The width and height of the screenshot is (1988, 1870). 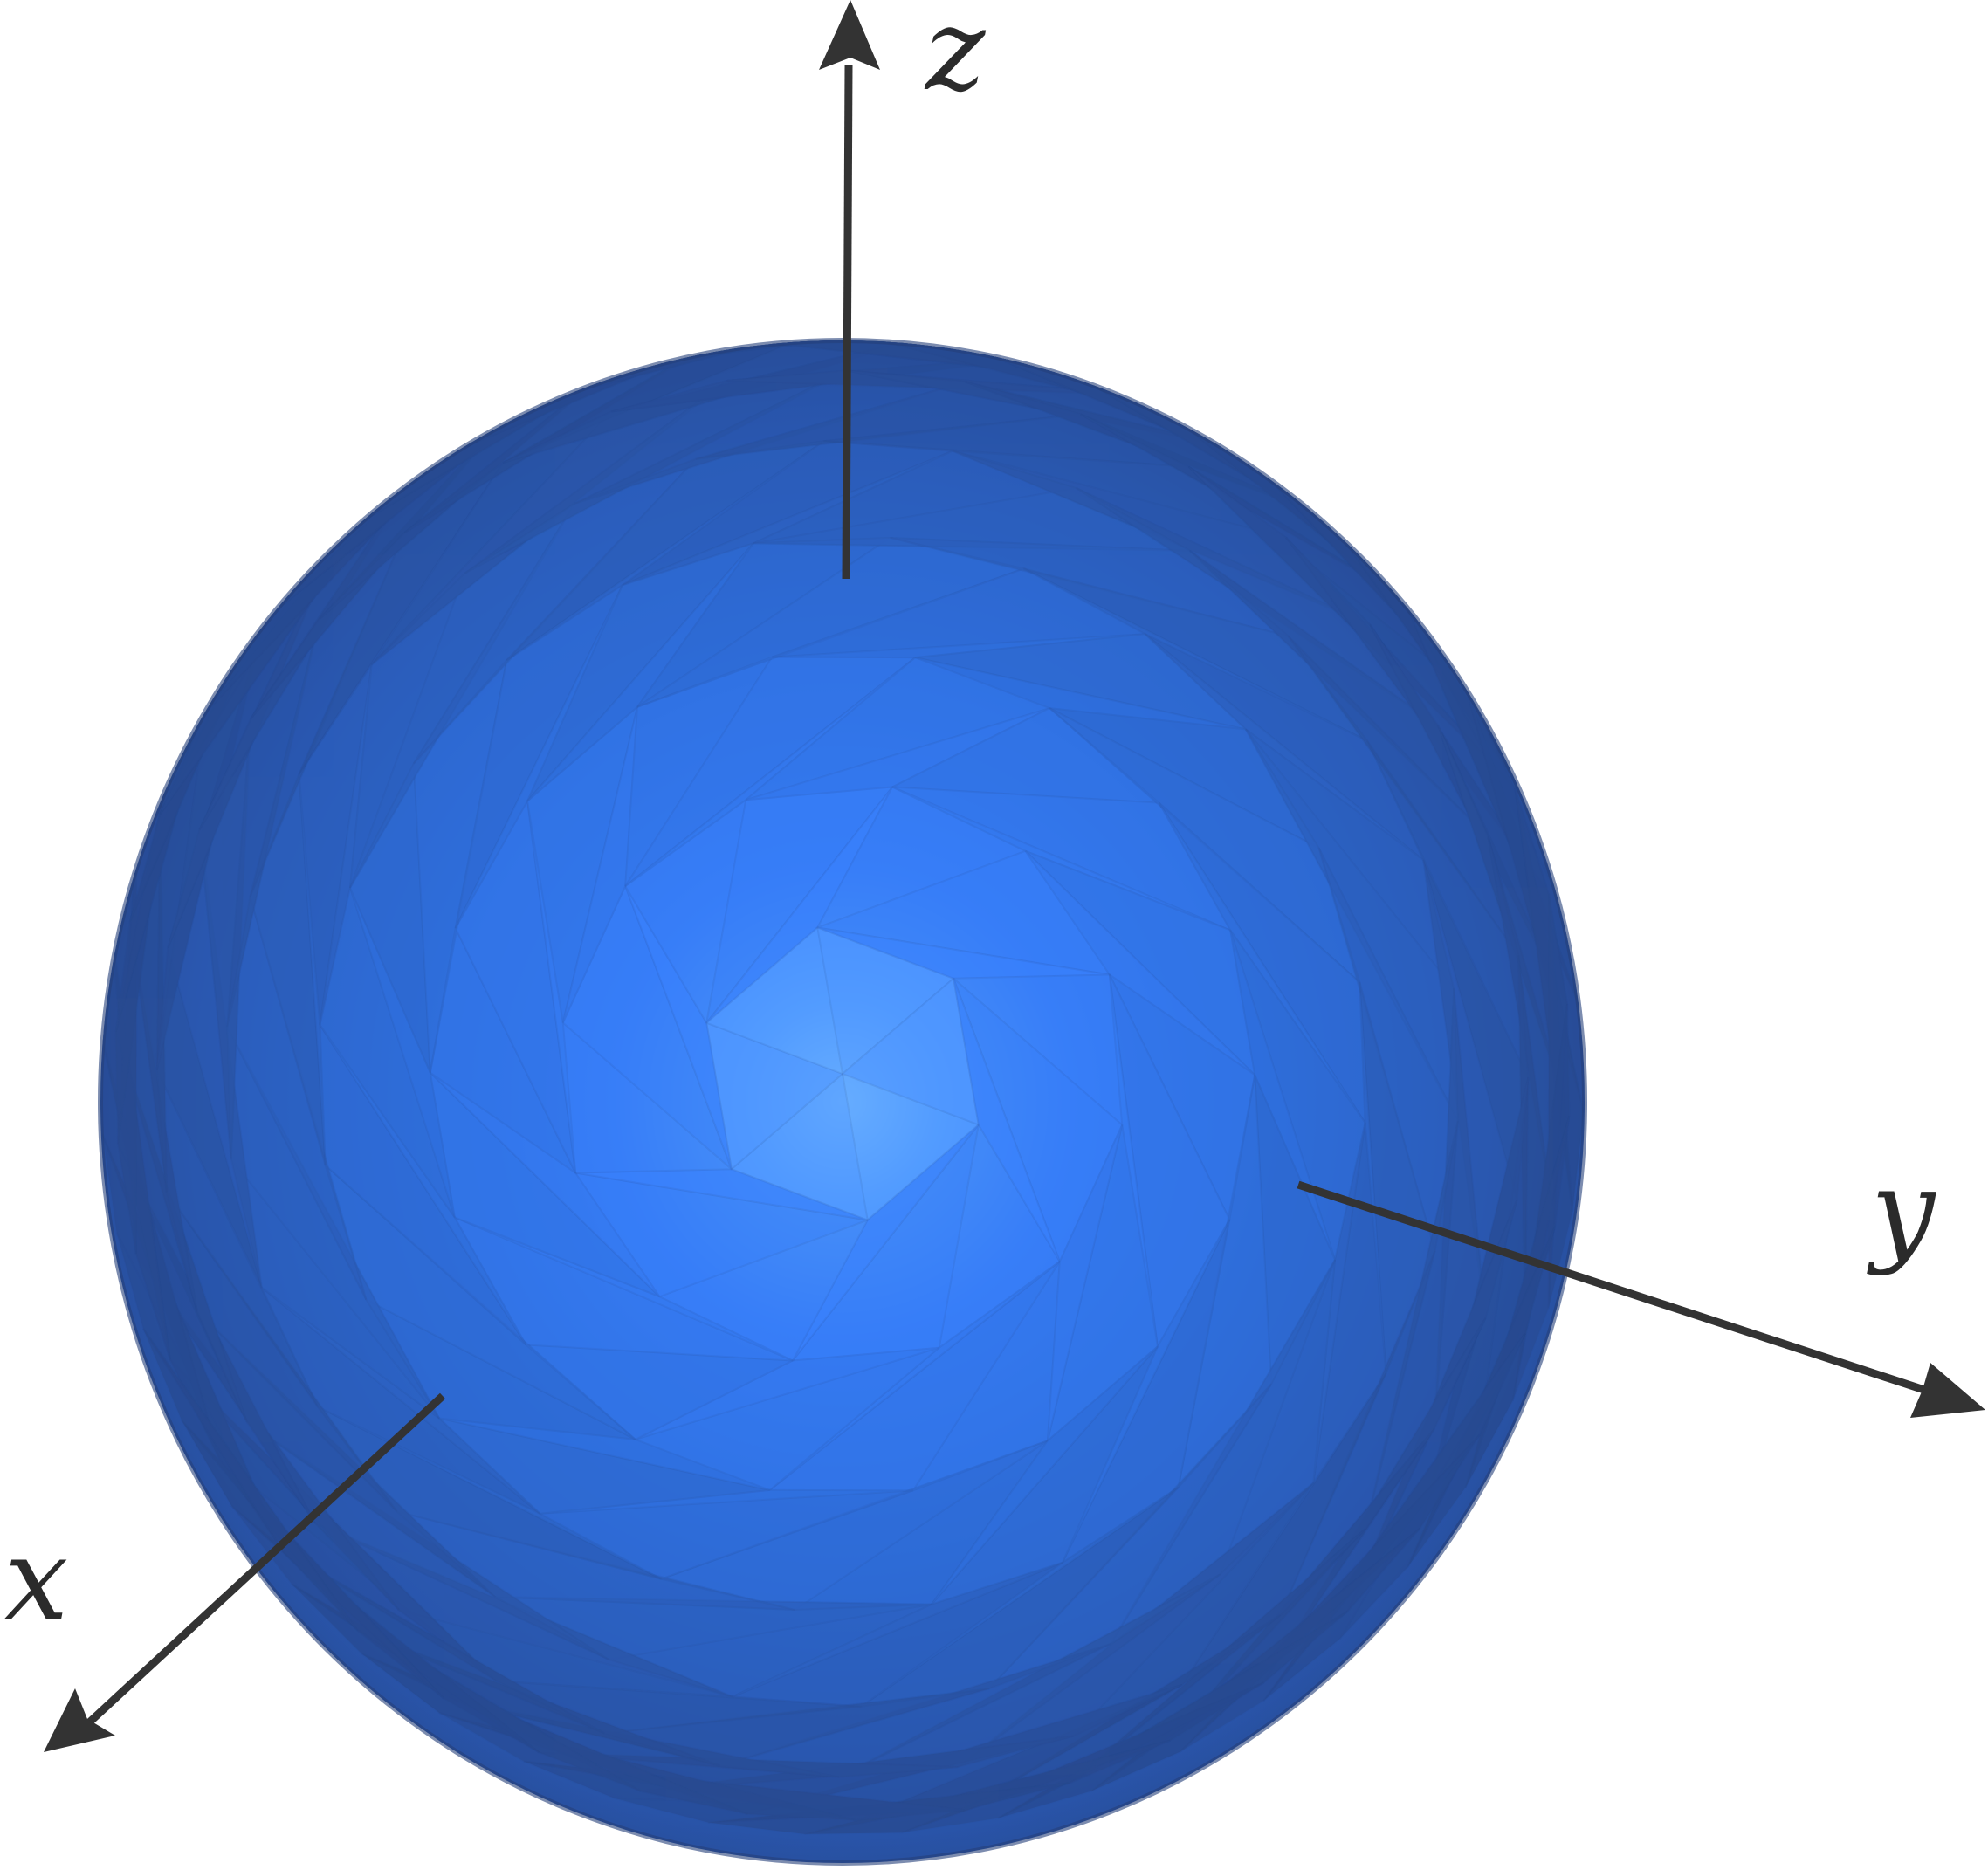 I want to click on x-axis-line, so click(x=265, y=1560).